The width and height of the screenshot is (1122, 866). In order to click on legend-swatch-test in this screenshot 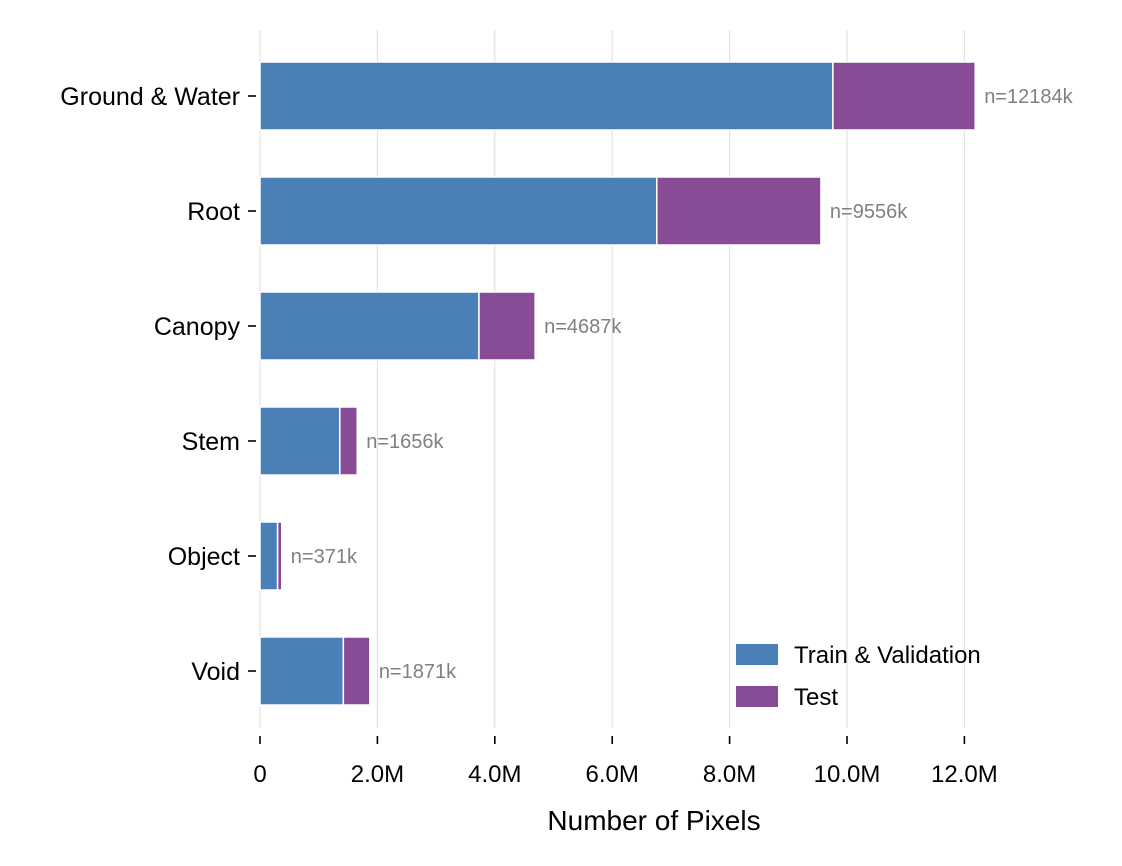, I will do `click(757, 696)`.